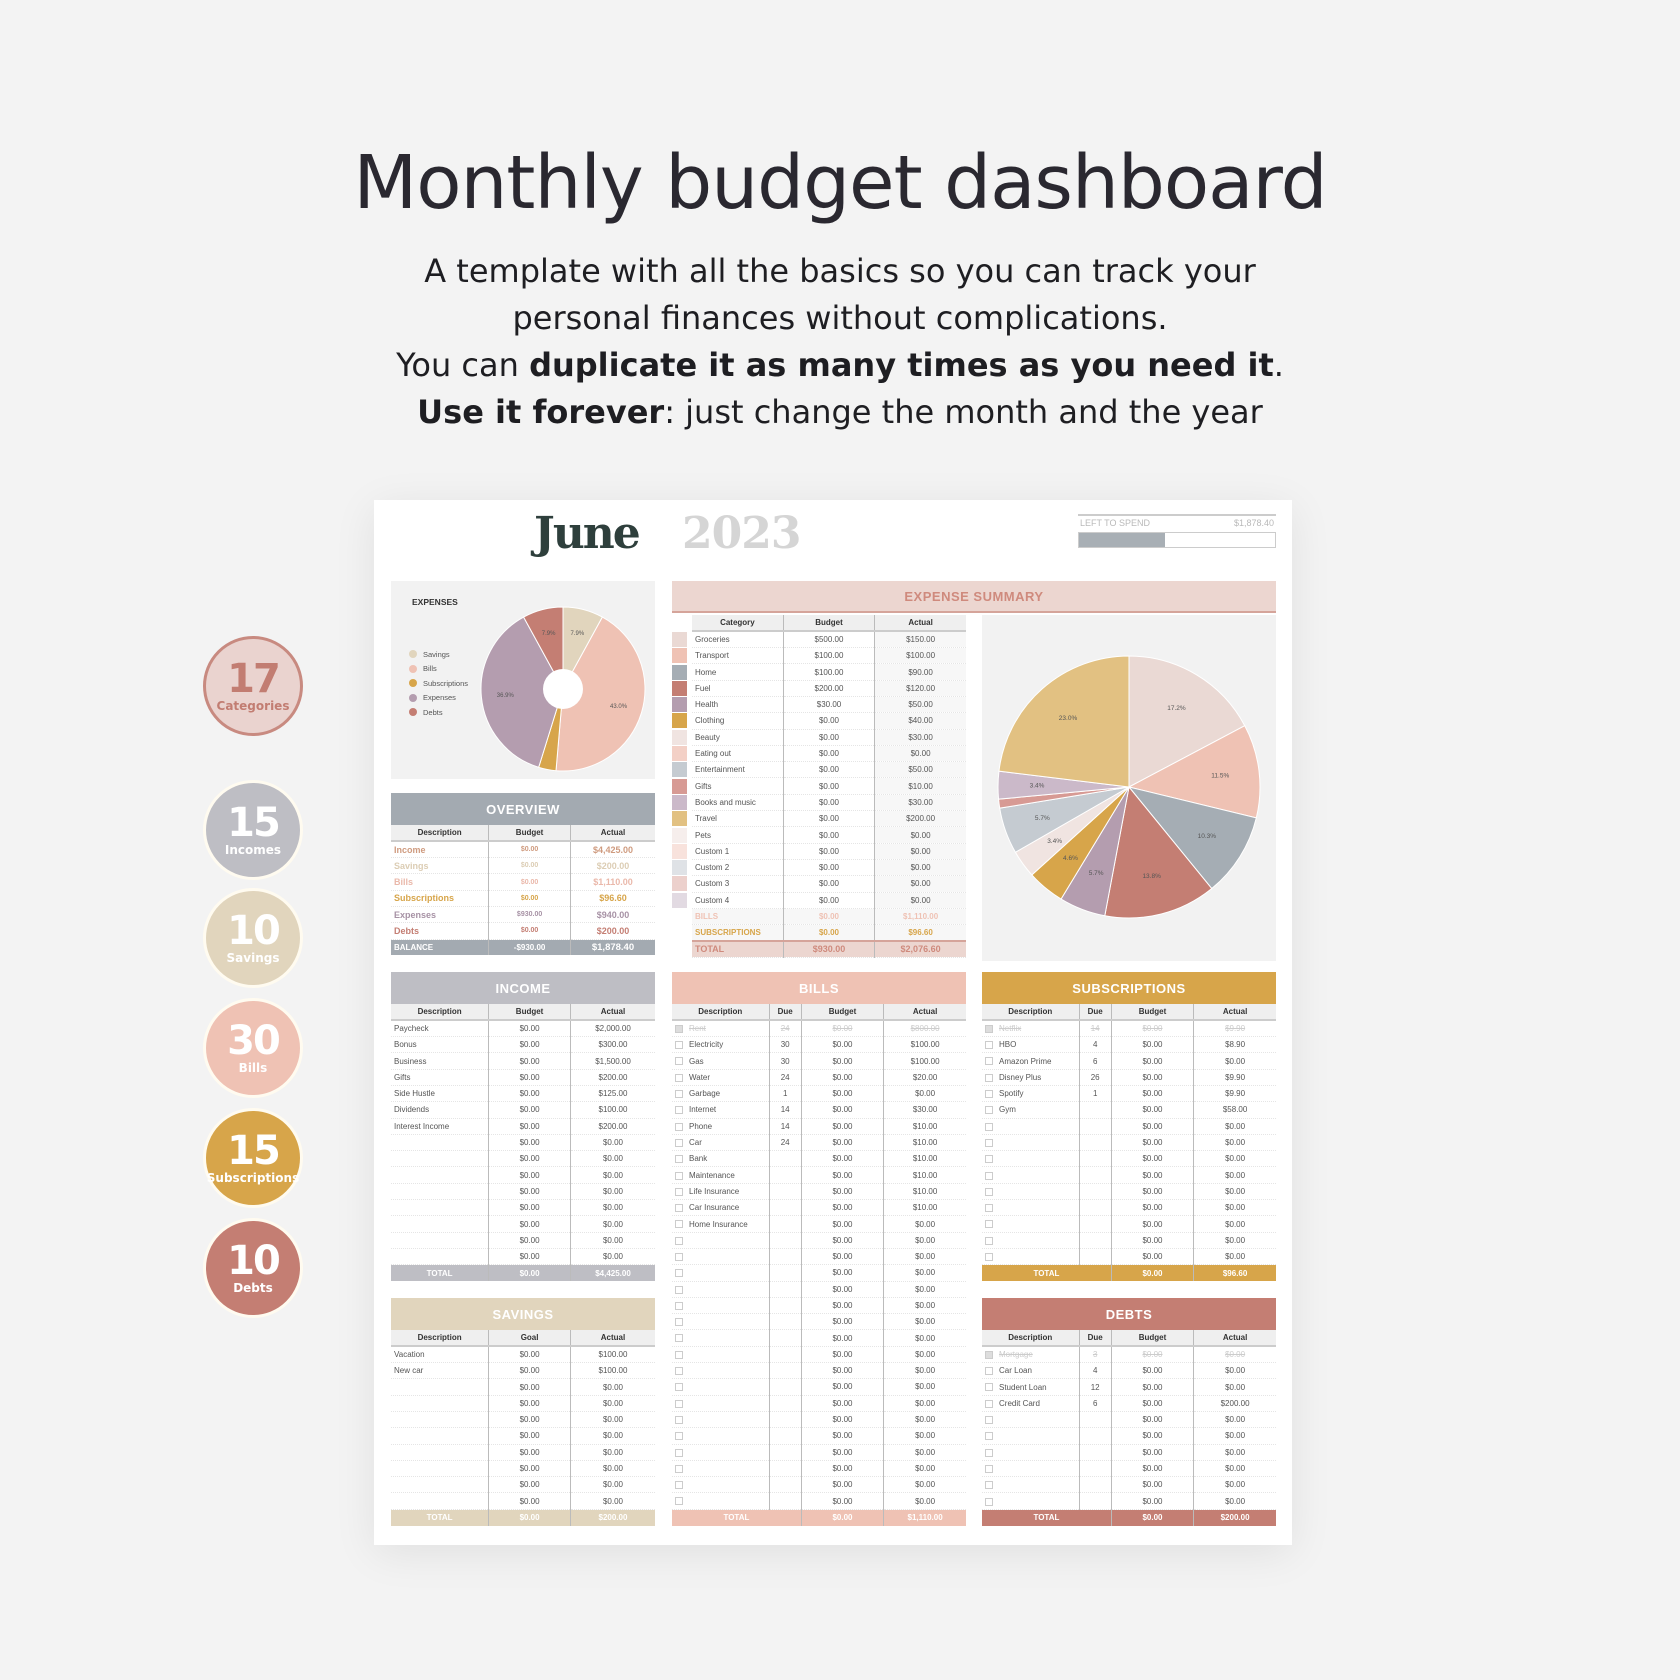  What do you see at coordinates (828, 656) in the screenshot?
I see `budget-cell: $100.00` at bounding box center [828, 656].